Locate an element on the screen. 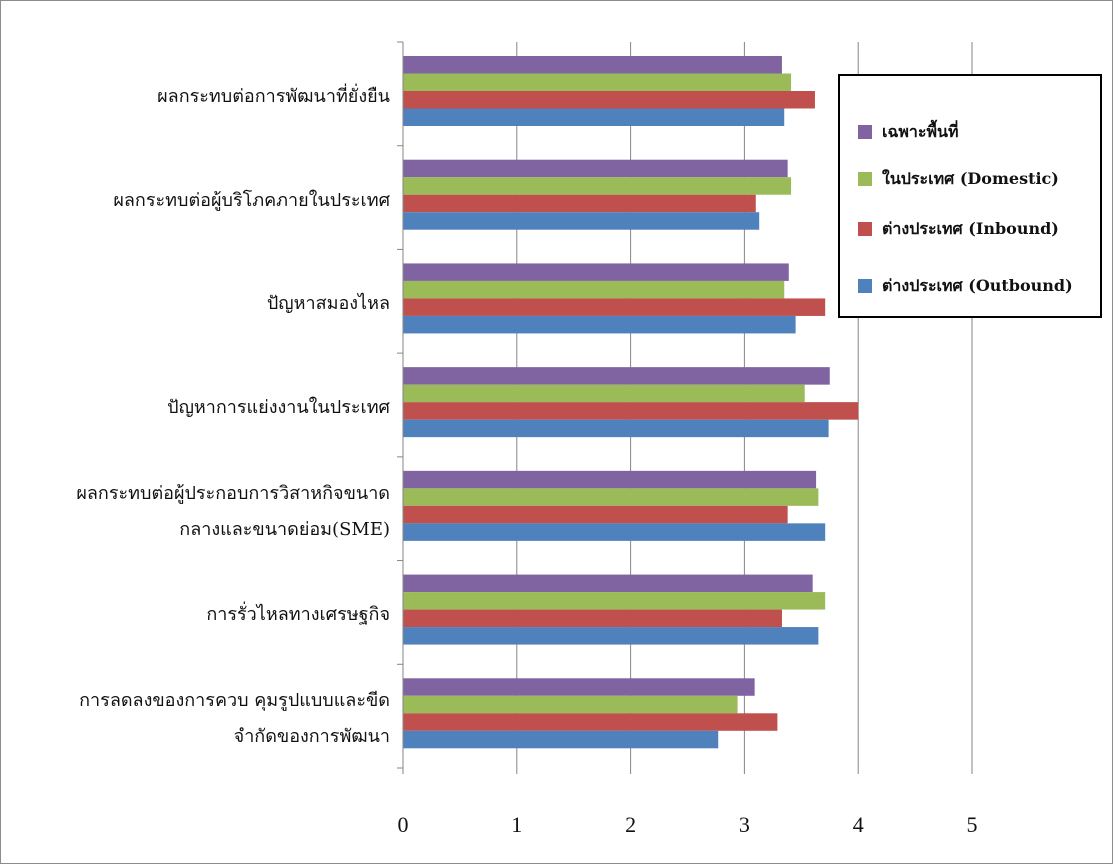 The image size is (1113, 864). x-tick-label-5: 5 is located at coordinates (972, 824).